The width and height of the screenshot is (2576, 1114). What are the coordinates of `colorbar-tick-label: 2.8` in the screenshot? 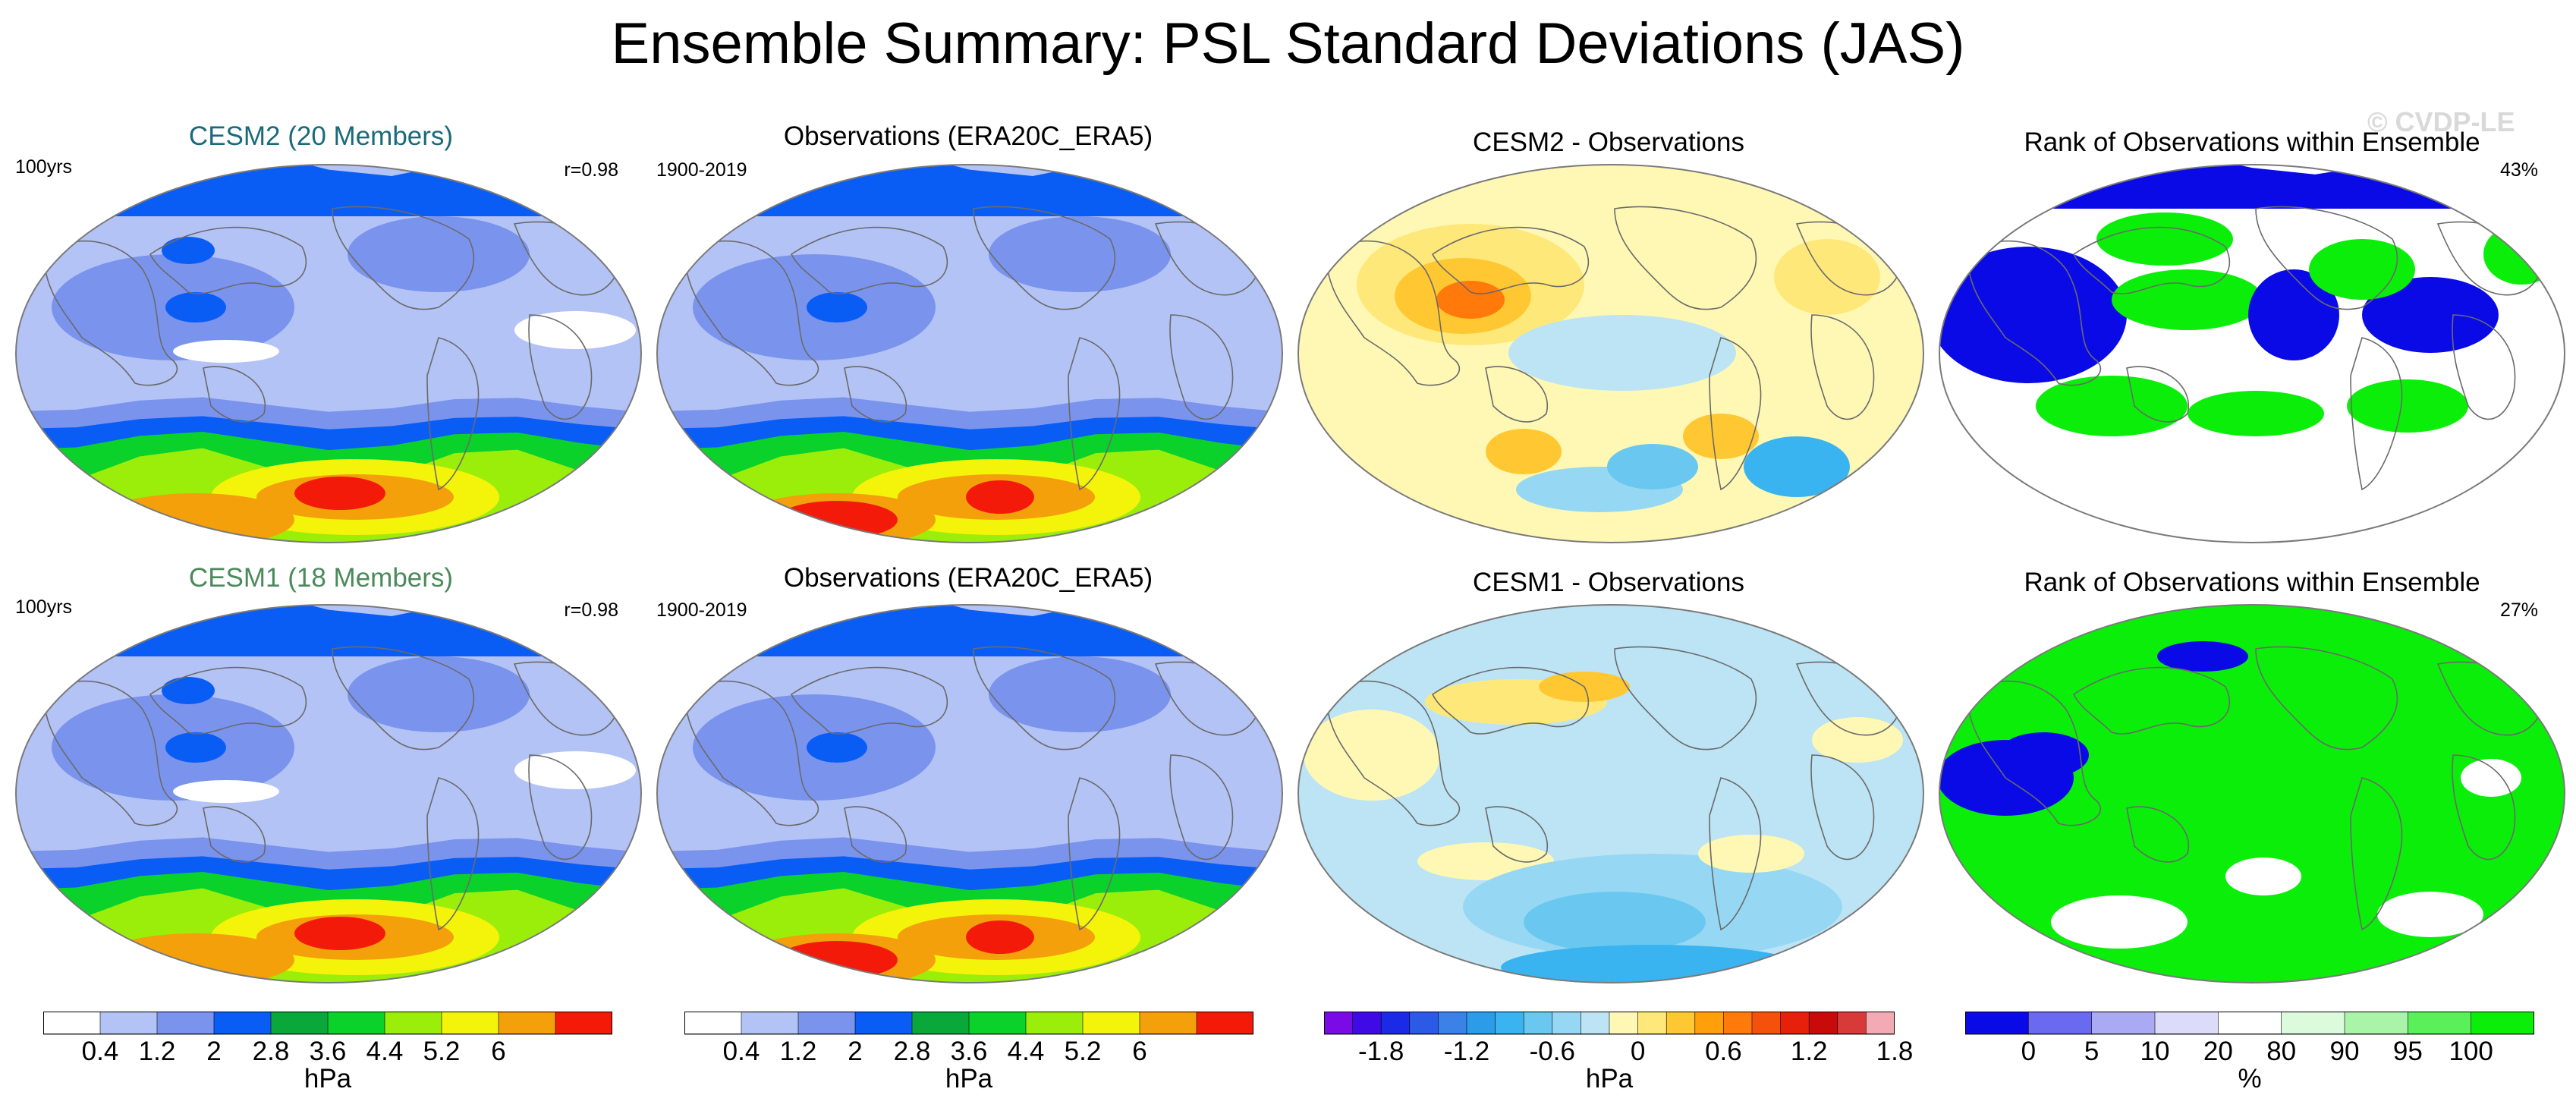 It's located at (271, 1051).